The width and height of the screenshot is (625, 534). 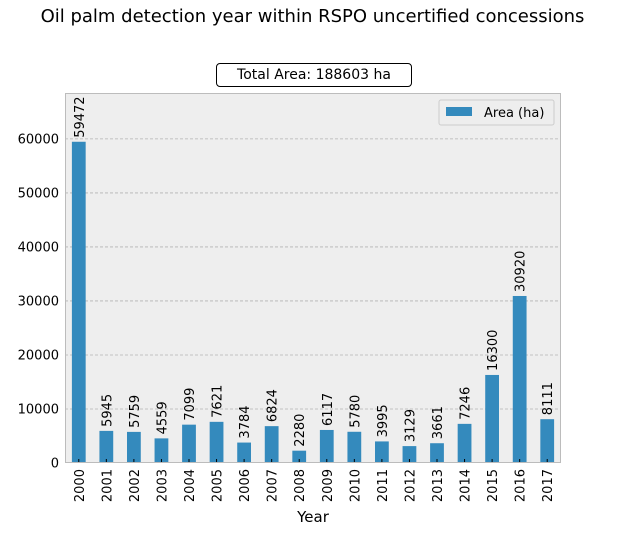 I want to click on bar-2017, so click(x=547, y=441).